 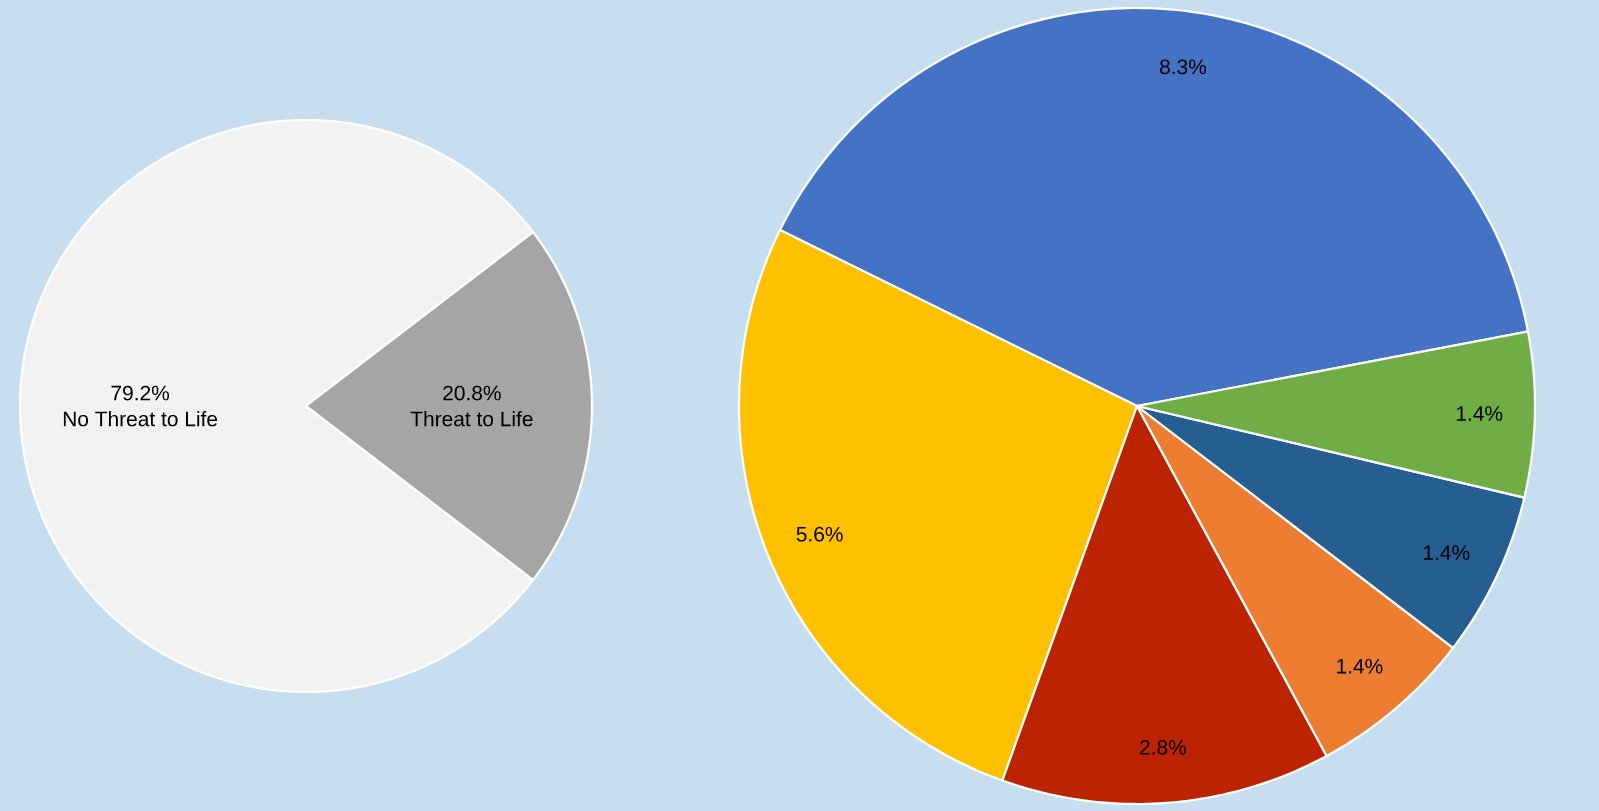 What do you see at coordinates (819, 534) in the screenshot?
I see `data-label: 5.6%` at bounding box center [819, 534].